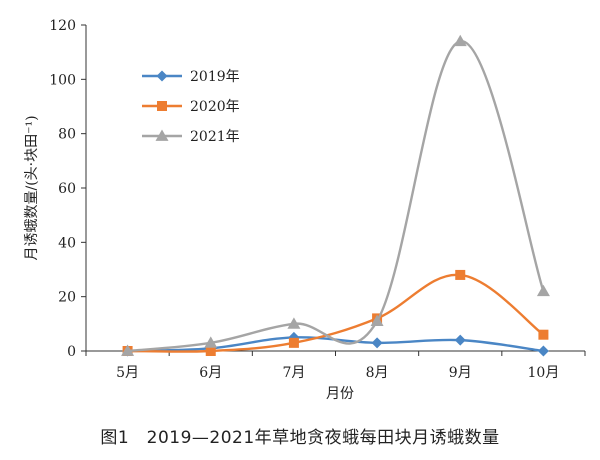 Image resolution: width=600 pixels, height=460 pixels. I want to click on legend-item: 2021年, so click(191, 137).